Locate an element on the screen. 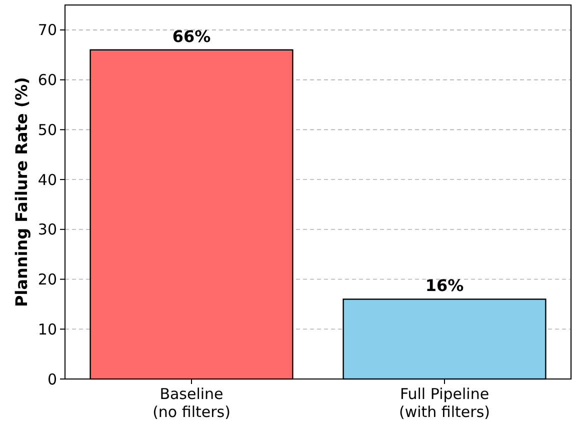 This screenshot has height=426, width=572. y-axis-title: Planning Failure Rate (%) is located at coordinates (21, 192).